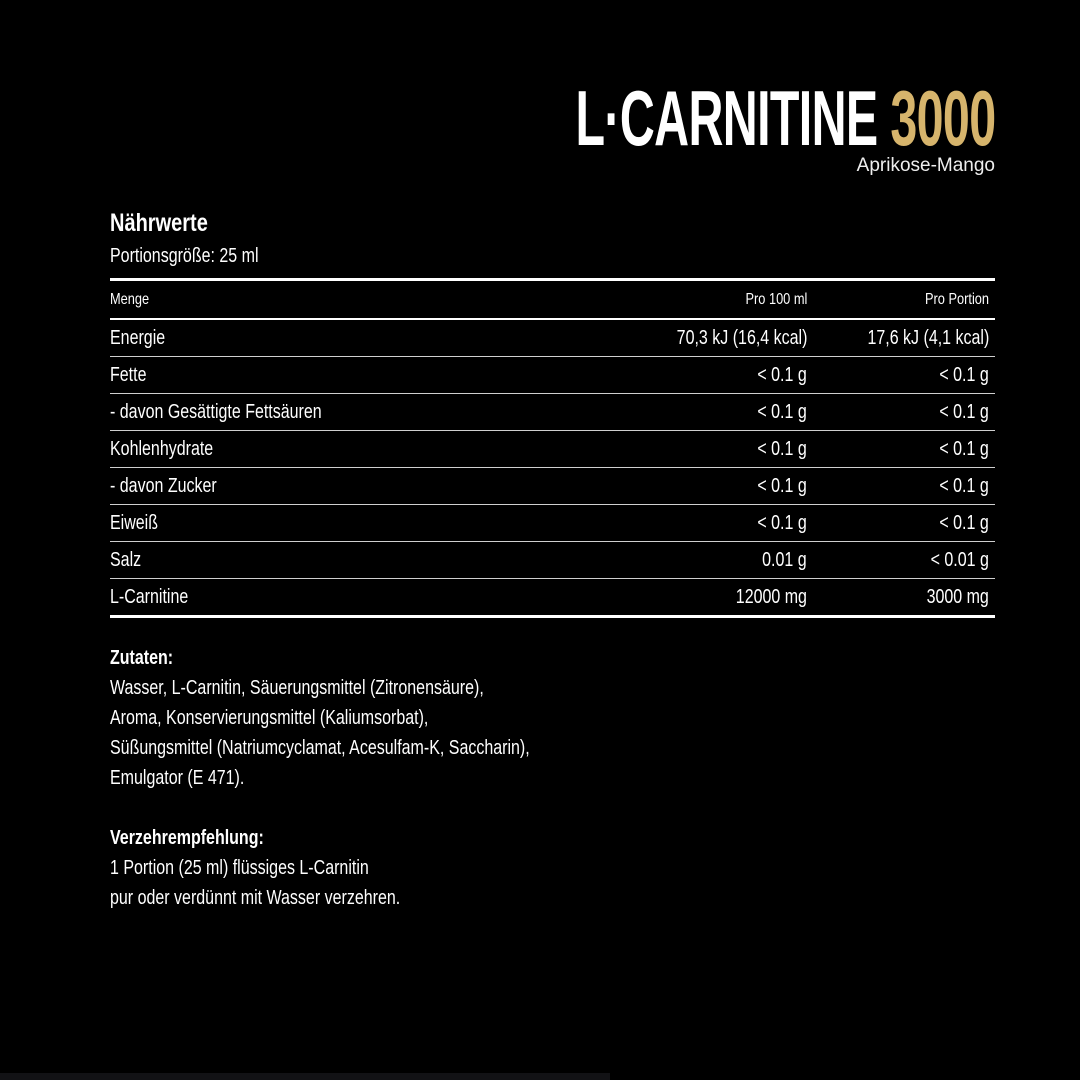  What do you see at coordinates (142, 658) in the screenshot?
I see `ingredients-heading: Zutaten:` at bounding box center [142, 658].